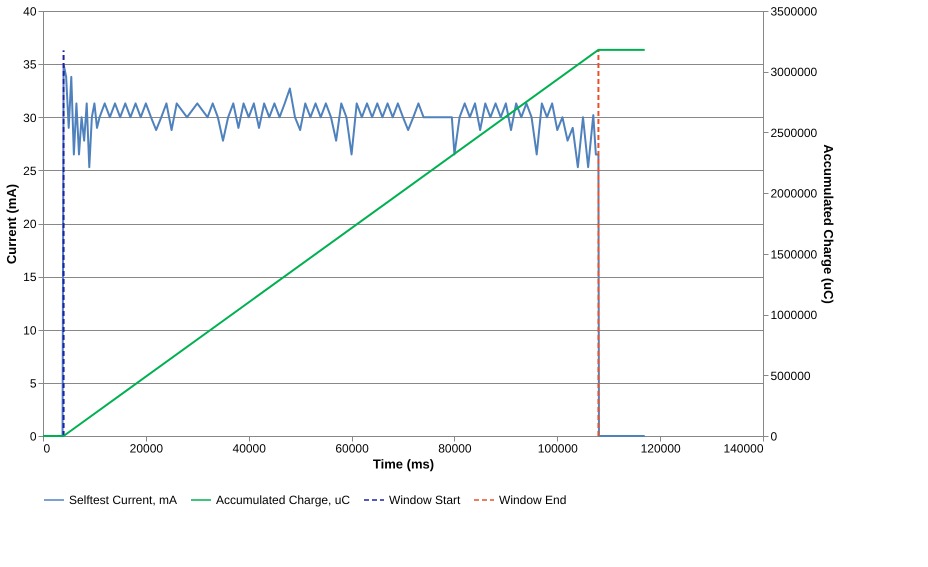  Describe the element at coordinates (12, 224) in the screenshot. I see `y-axis-title: Current (mA)` at that location.